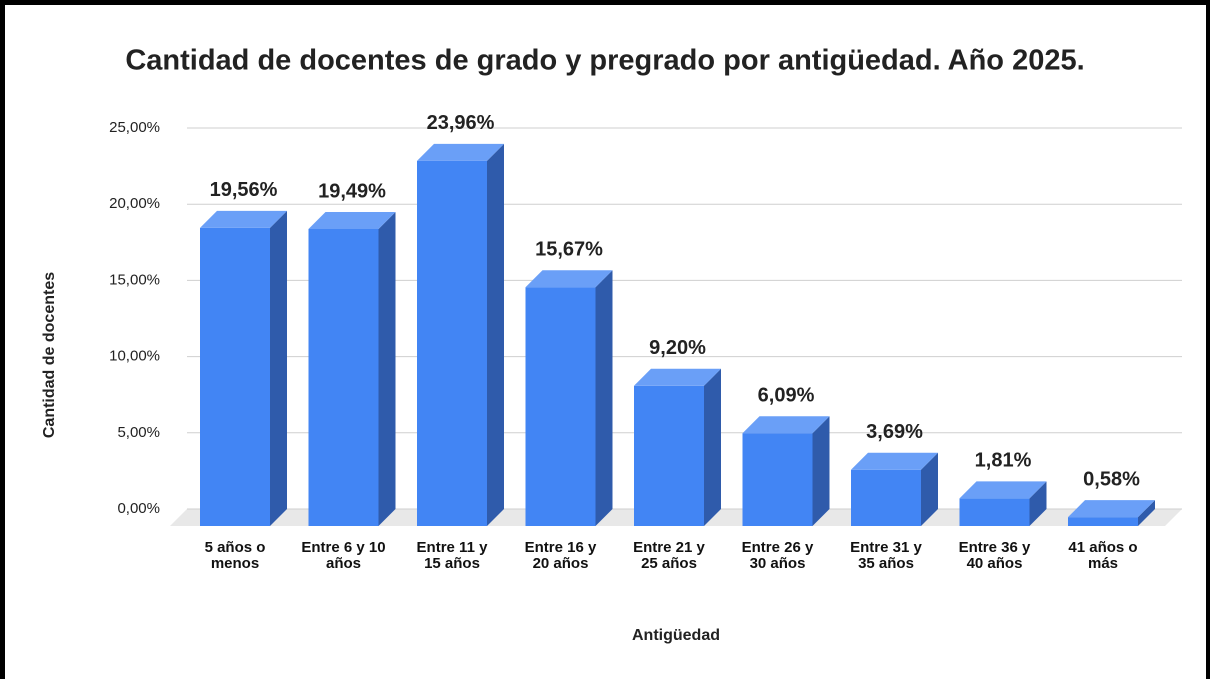 The width and height of the screenshot is (1210, 679). Describe the element at coordinates (894, 432) in the screenshot. I see `data-label: 3,69%` at that location.